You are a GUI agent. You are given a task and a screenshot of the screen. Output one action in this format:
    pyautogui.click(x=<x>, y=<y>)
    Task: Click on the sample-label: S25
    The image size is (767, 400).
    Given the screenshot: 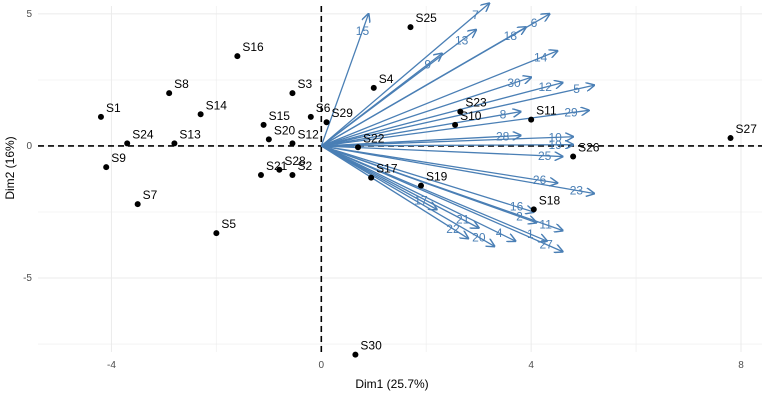 What is the action you would take?
    pyautogui.click(x=426, y=18)
    